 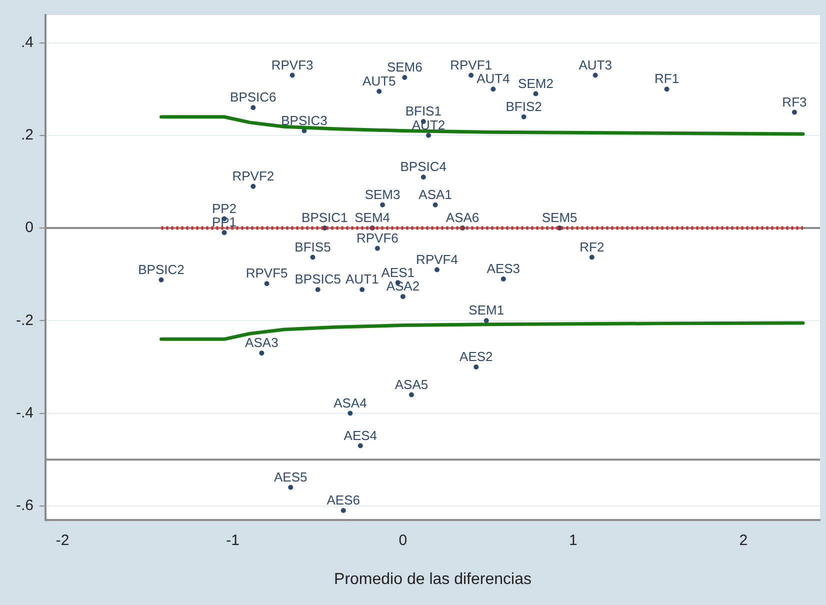 What do you see at coordinates (29, 227) in the screenshot?
I see `y-tick-label: 0` at bounding box center [29, 227].